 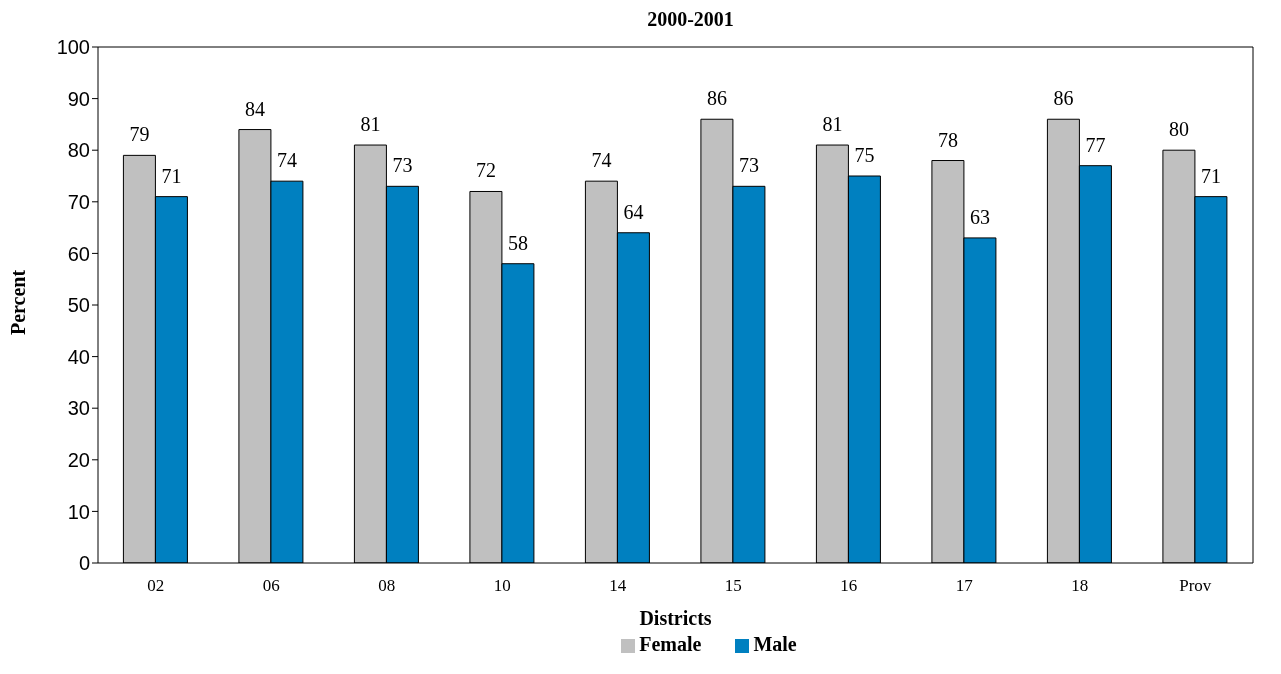 I want to click on x-tick-label: 08, so click(x=387, y=586).